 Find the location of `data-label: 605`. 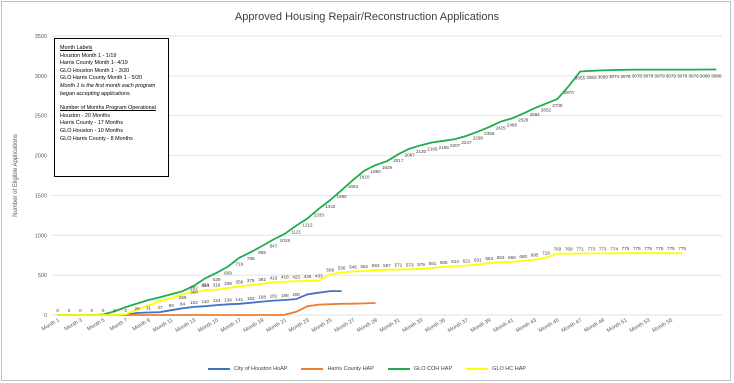

data-label: 605 is located at coordinates (444, 262).